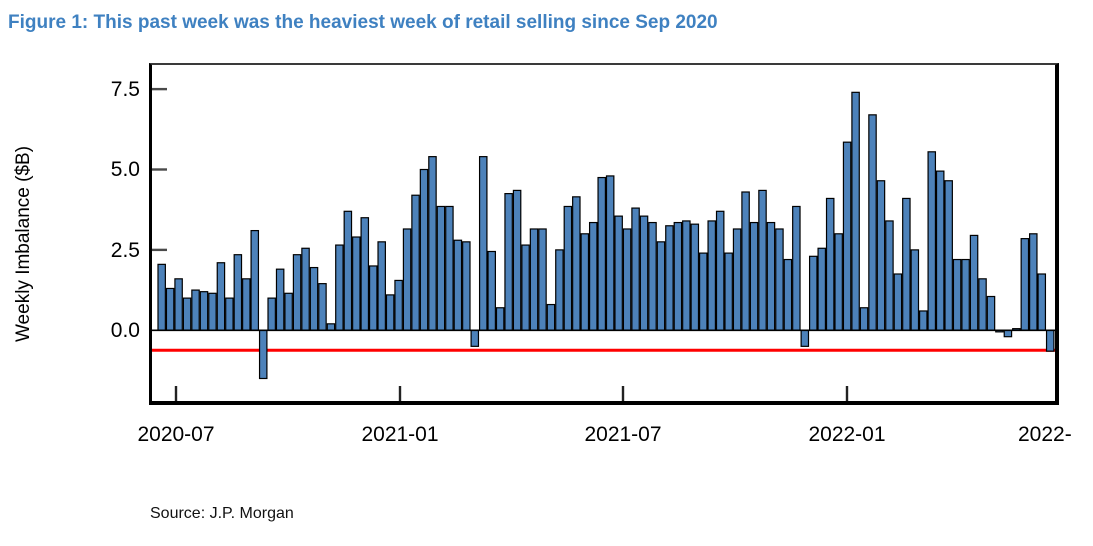  What do you see at coordinates (176, 434) in the screenshot?
I see `x-tick-label: 2020-07` at bounding box center [176, 434].